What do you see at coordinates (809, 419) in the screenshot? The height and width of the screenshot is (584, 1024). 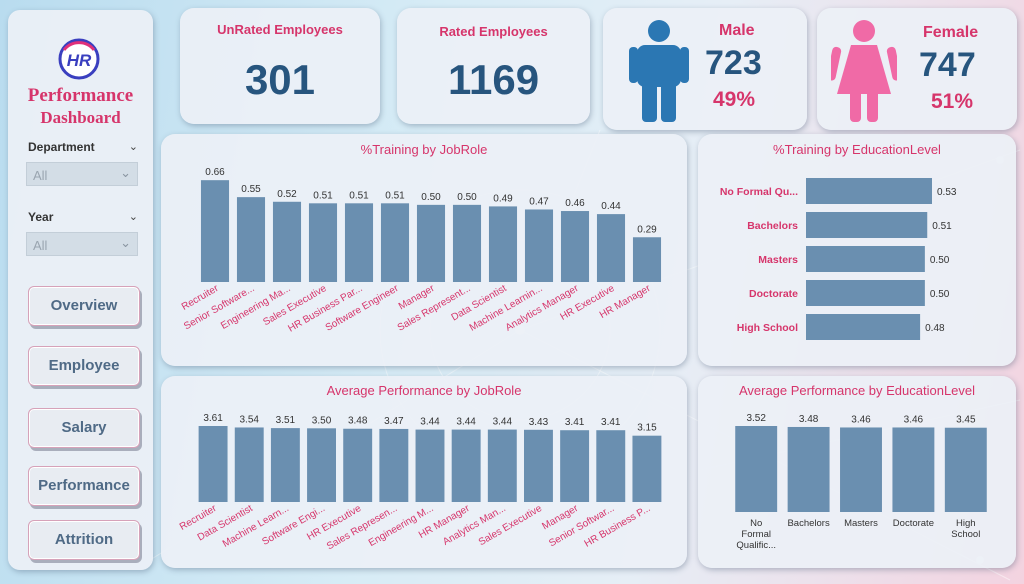 I see `data-label: 3.48` at bounding box center [809, 419].